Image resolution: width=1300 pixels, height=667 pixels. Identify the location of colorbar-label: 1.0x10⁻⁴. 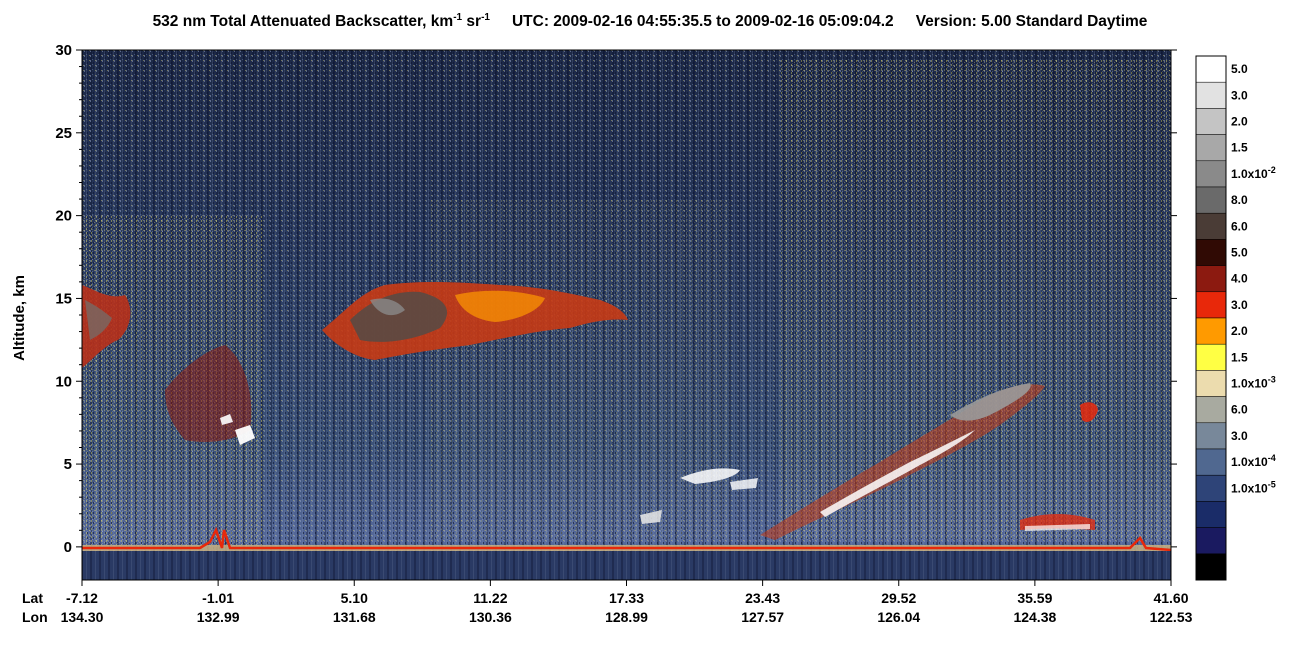
(1253, 461).